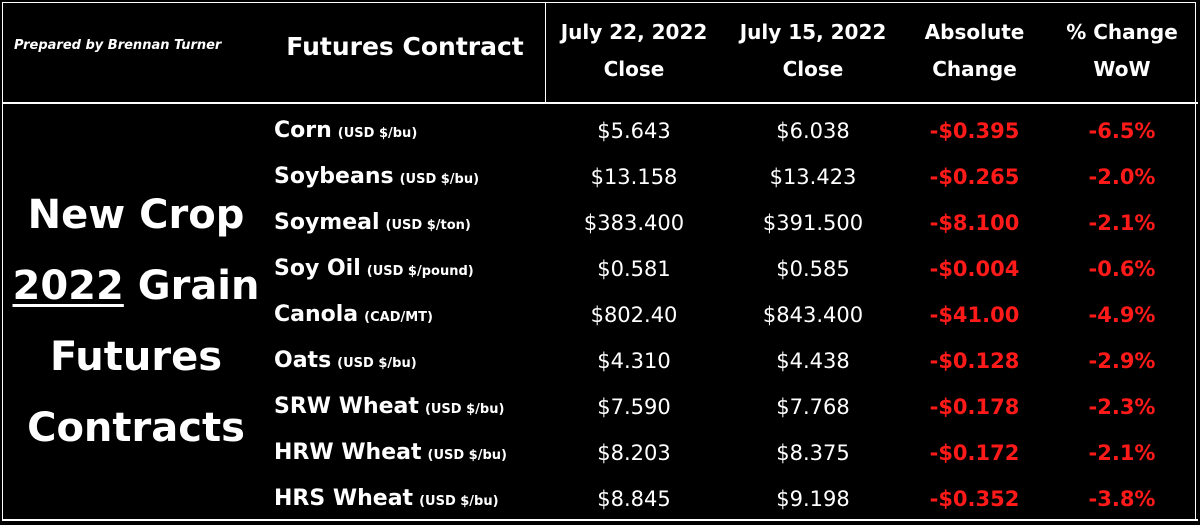 This screenshot has width=1200, height=525. Describe the element at coordinates (317, 268) in the screenshot. I see `contract-name: Soy Oil` at that location.